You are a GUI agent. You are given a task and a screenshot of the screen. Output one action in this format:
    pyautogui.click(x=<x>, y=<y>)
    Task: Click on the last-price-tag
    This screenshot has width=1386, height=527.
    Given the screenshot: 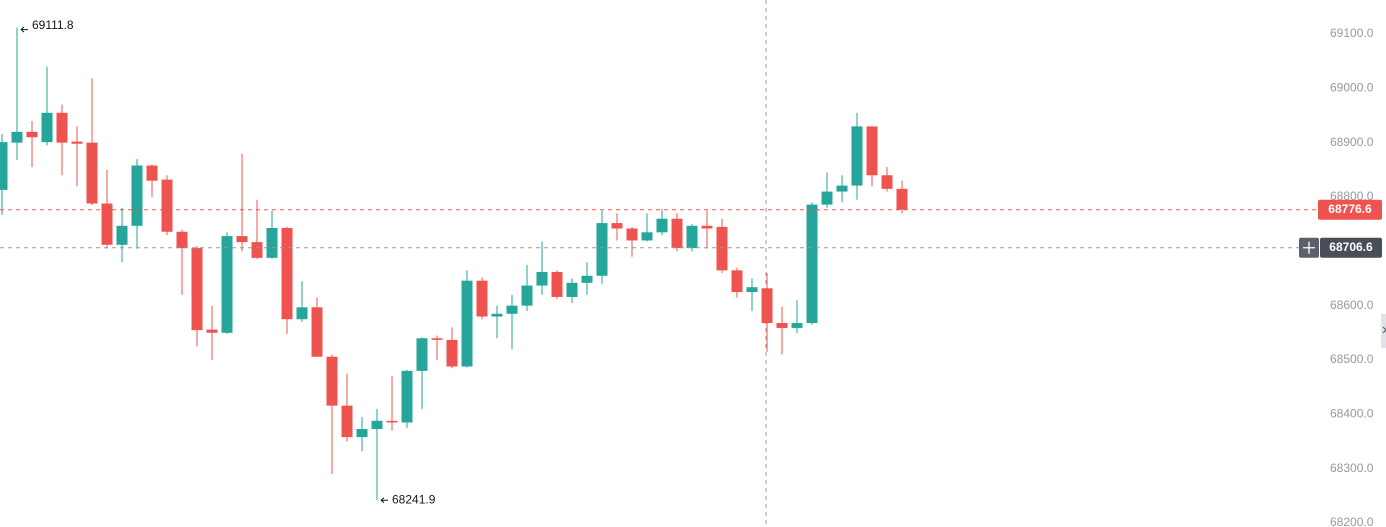 What is the action you would take?
    pyautogui.click(x=1350, y=209)
    